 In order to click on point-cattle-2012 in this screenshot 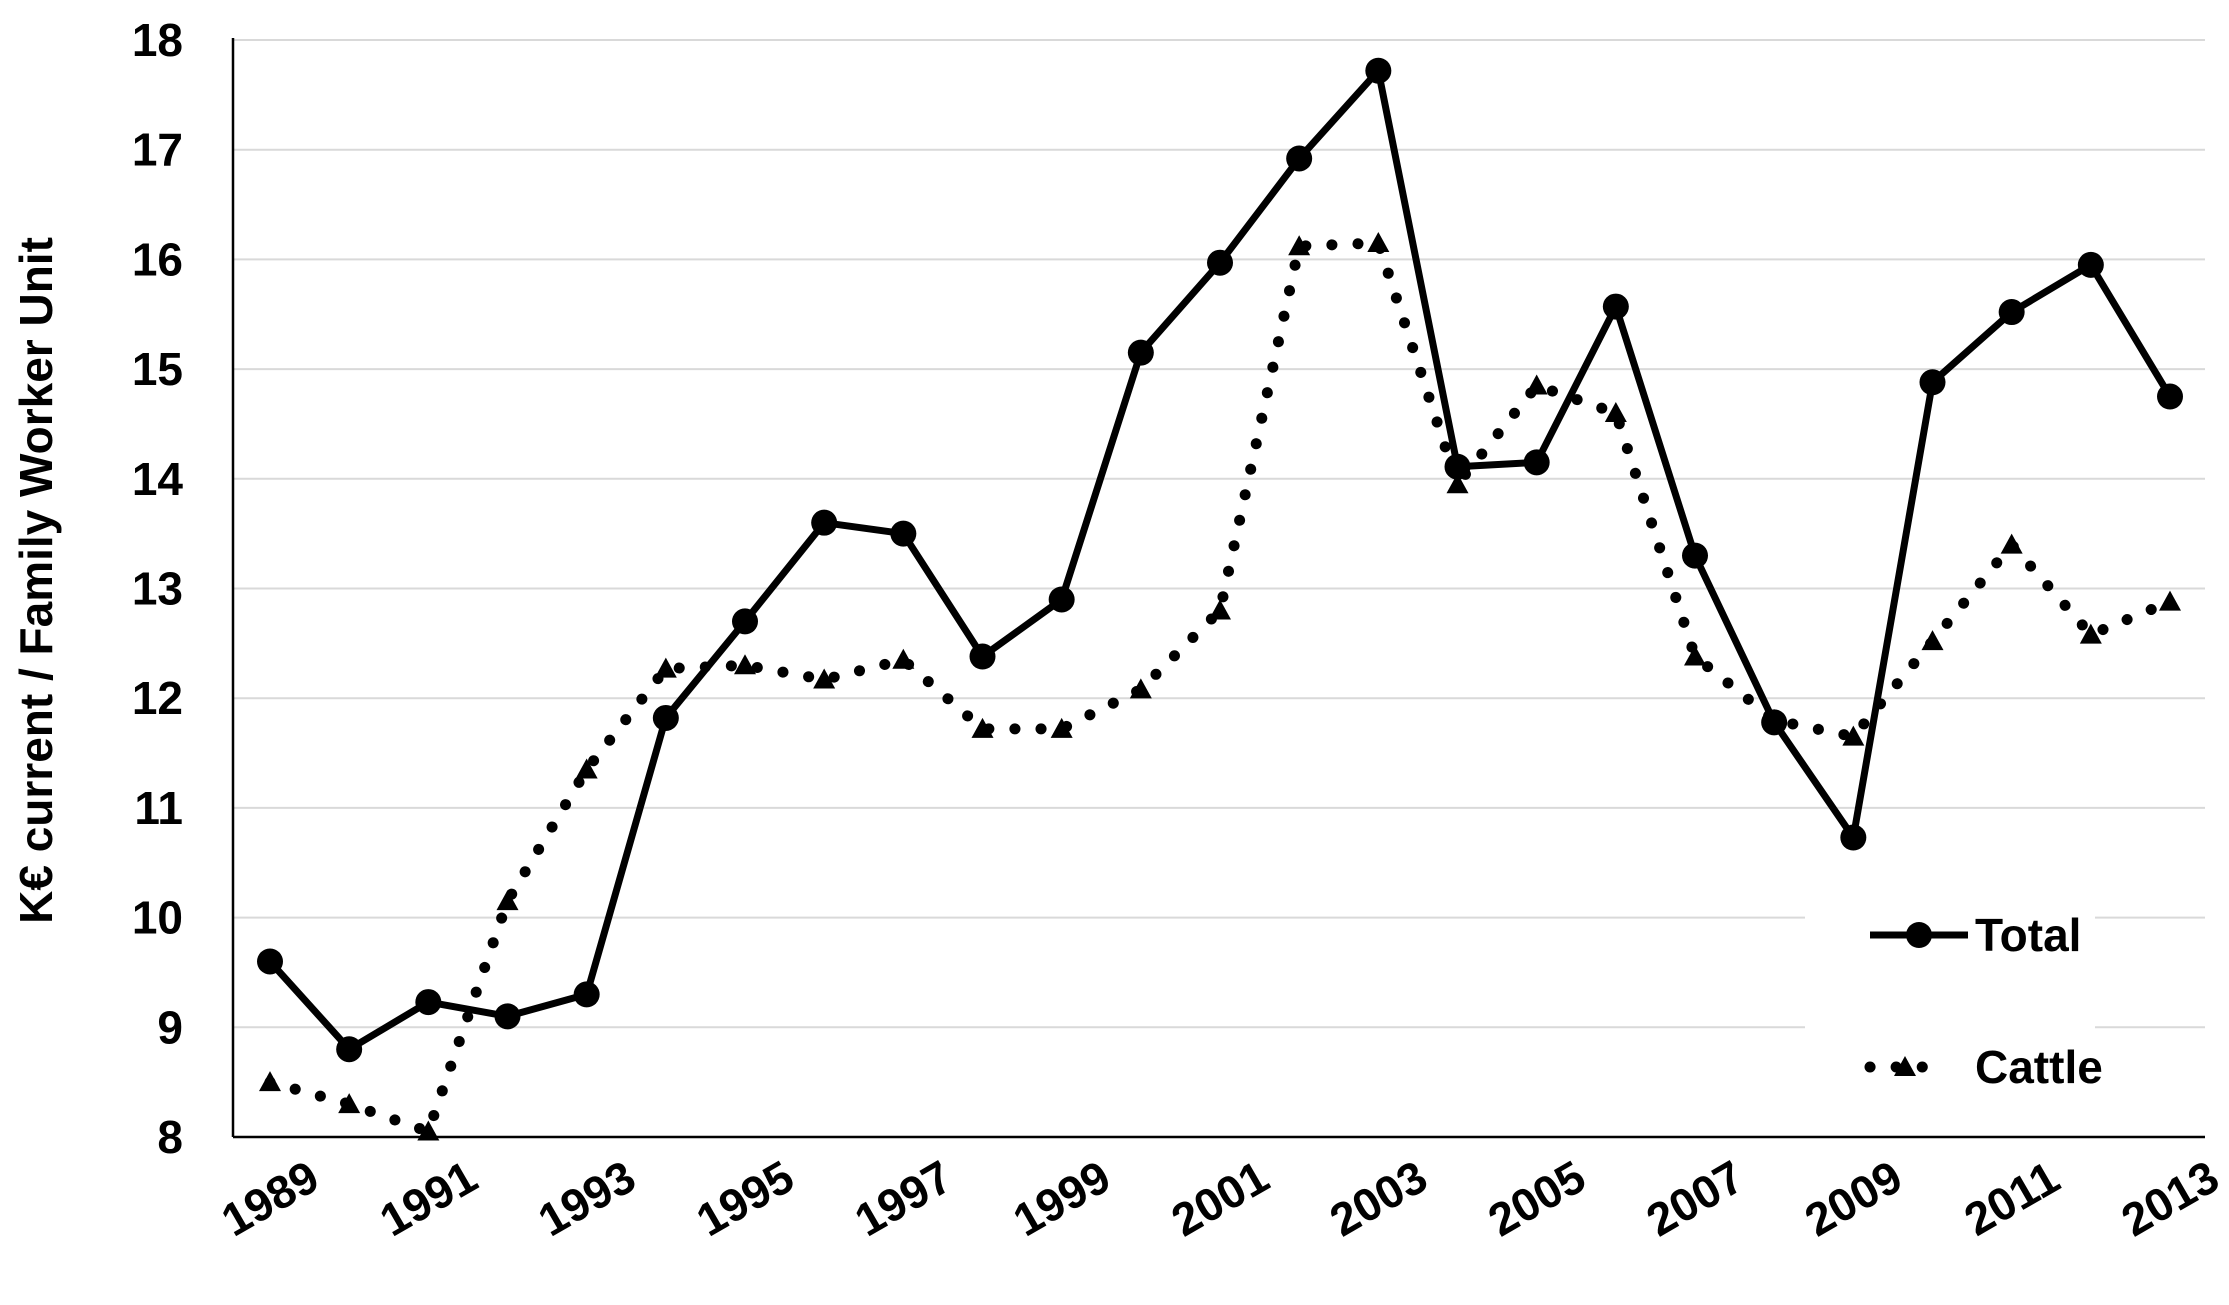, I will do `click(2090, 633)`.